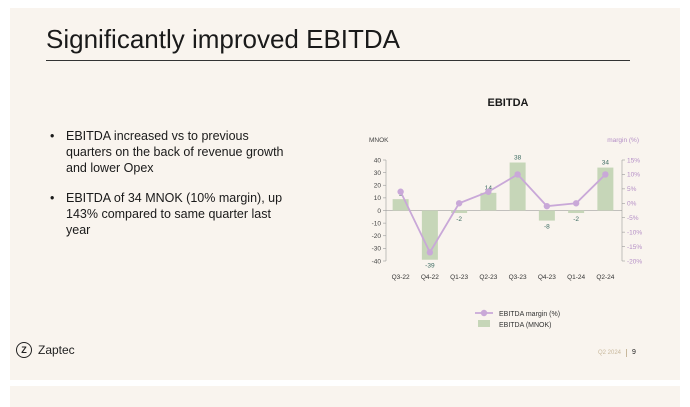  What do you see at coordinates (484, 313) in the screenshot?
I see `legend-line-marker` at bounding box center [484, 313].